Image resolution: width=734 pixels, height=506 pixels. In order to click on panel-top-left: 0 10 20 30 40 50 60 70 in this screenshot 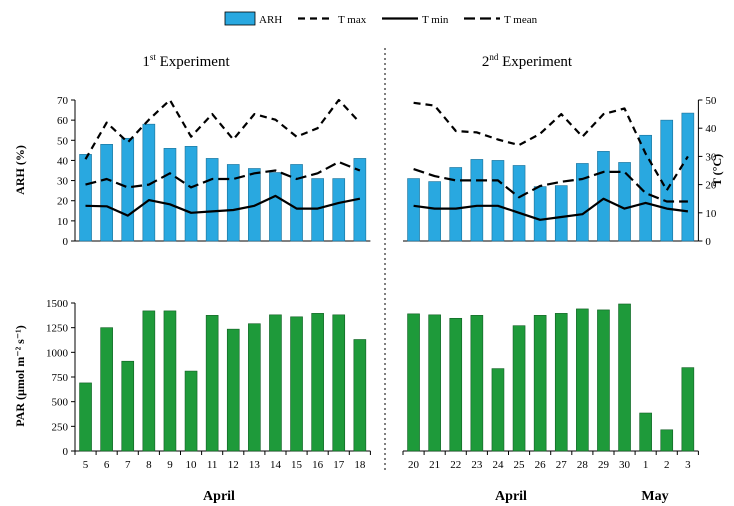, I will do `click(214, 171)`.